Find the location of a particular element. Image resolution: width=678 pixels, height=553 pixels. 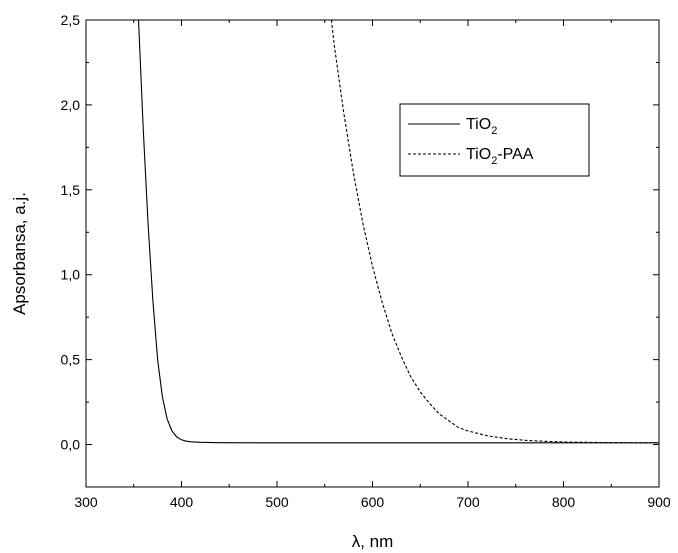

x-tick-label: 300 is located at coordinates (86, 502).